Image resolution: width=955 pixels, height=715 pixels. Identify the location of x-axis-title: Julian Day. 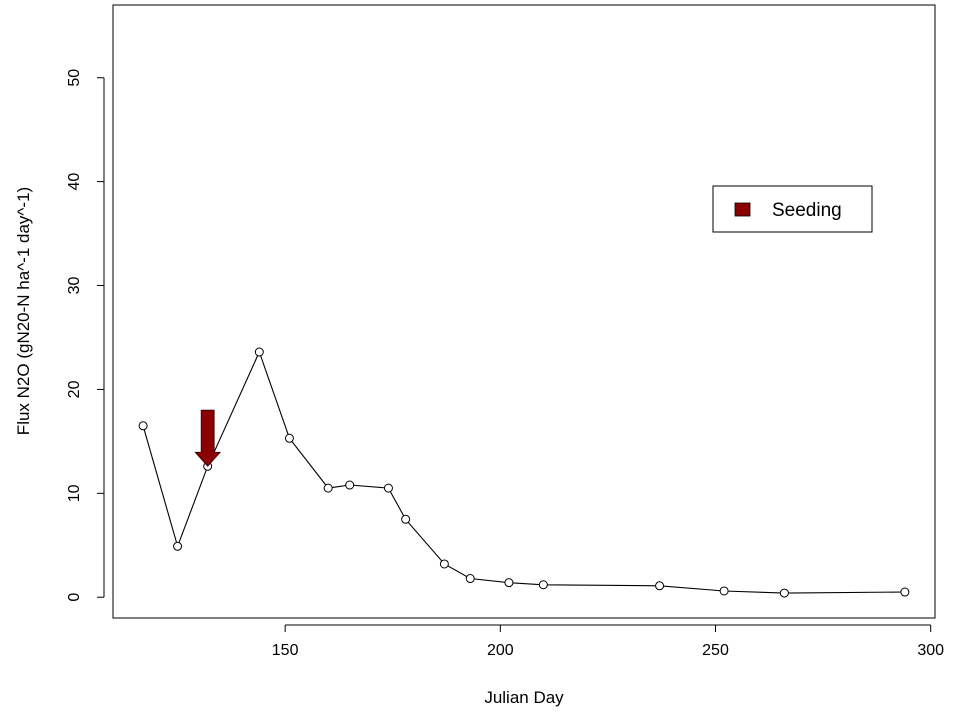
(524, 697).